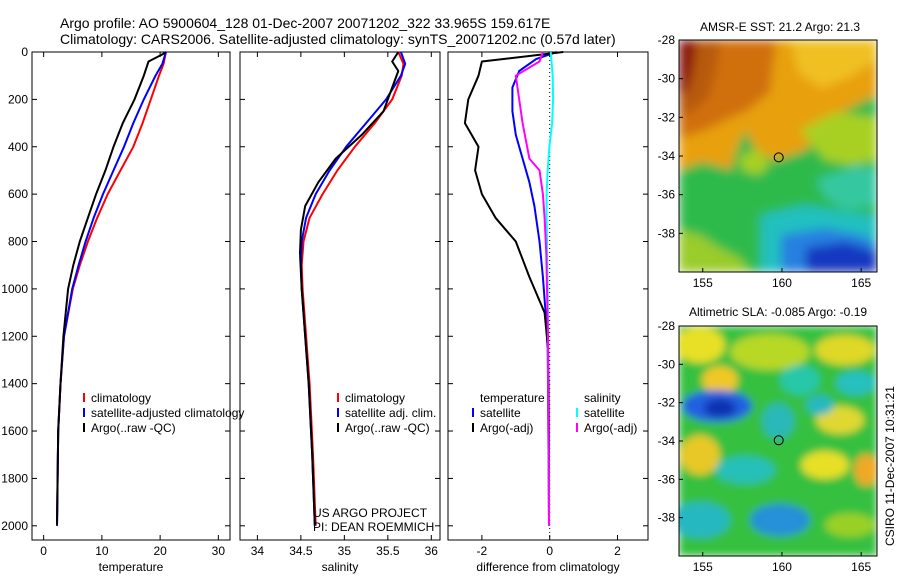  What do you see at coordinates (617, 551) in the screenshot?
I see `x-tick-label: 2` at bounding box center [617, 551].